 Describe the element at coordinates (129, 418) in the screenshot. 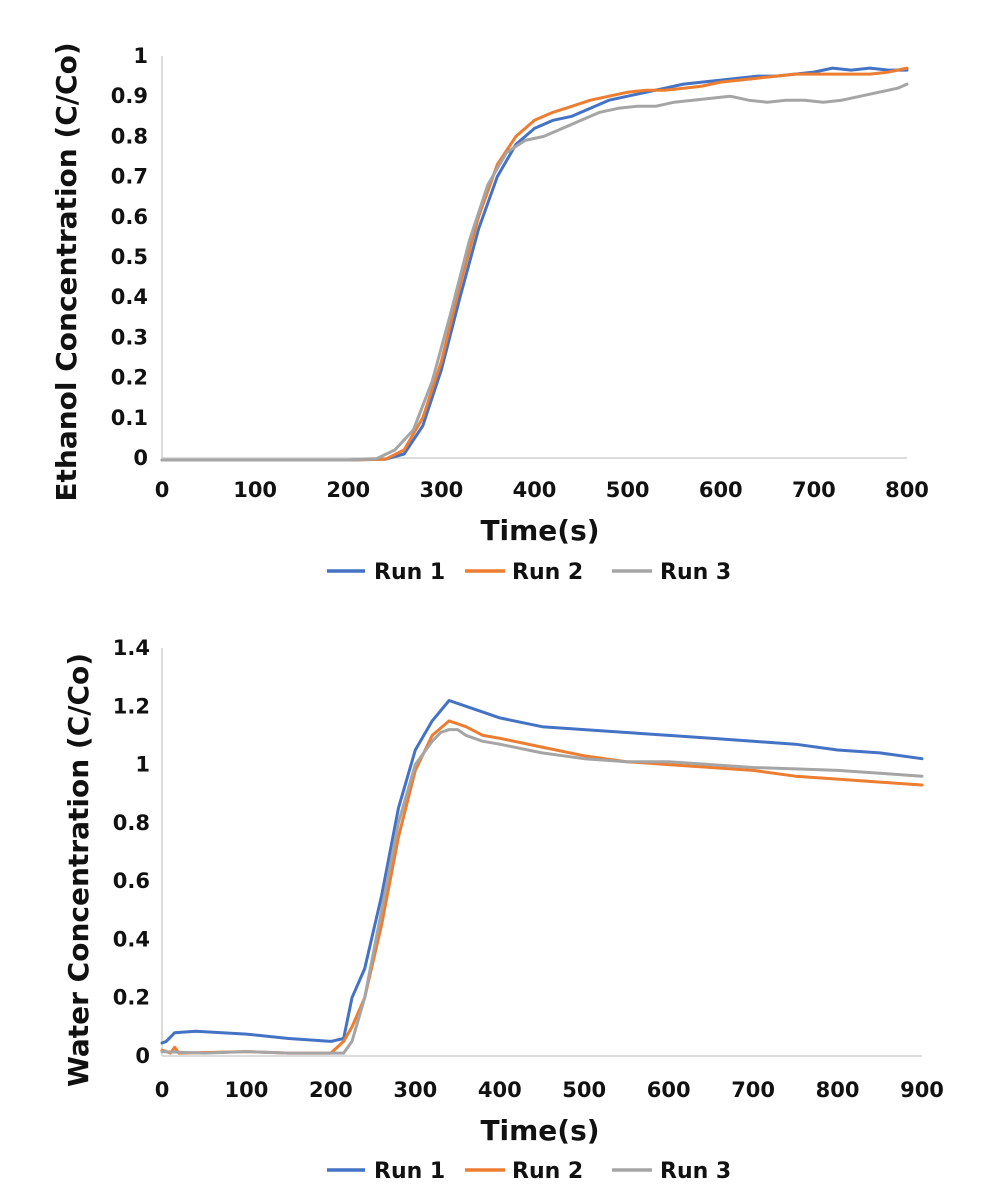

I see `y-tick-label: 0.1` at that location.